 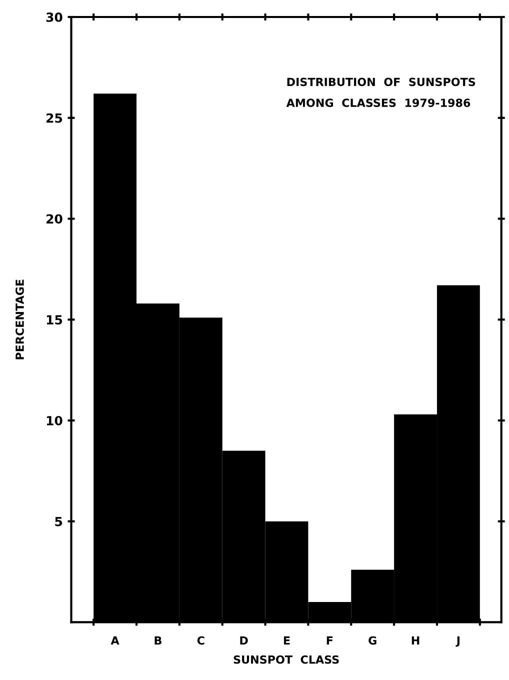 I want to click on x-tick-label: F, so click(x=329, y=640).